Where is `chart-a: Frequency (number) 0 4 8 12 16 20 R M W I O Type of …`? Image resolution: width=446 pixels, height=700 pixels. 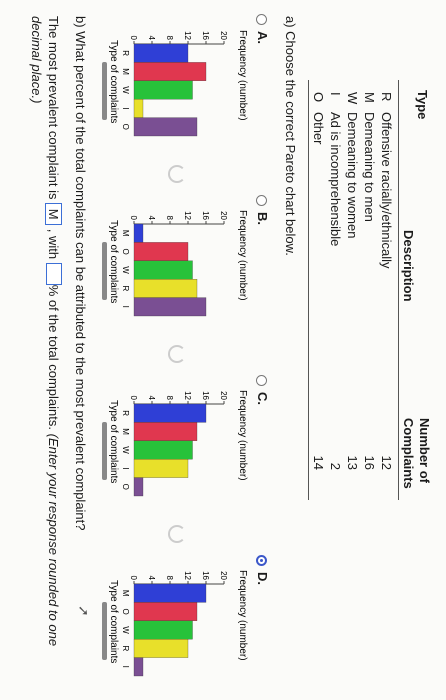
chart-a: Frequency (number) 0 4 8 12 16 20 R M W I O Type of … is located at coordinates (177, 85).